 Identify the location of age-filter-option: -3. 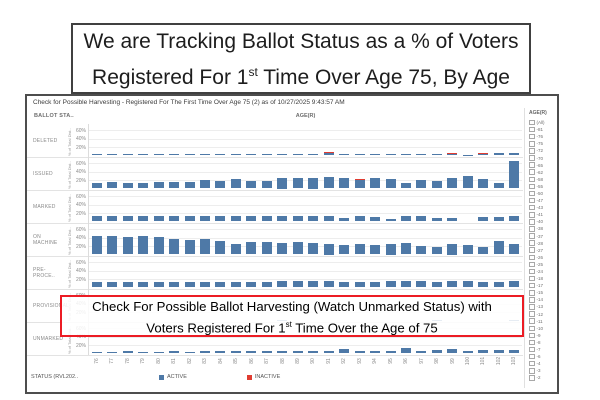
(542, 370).